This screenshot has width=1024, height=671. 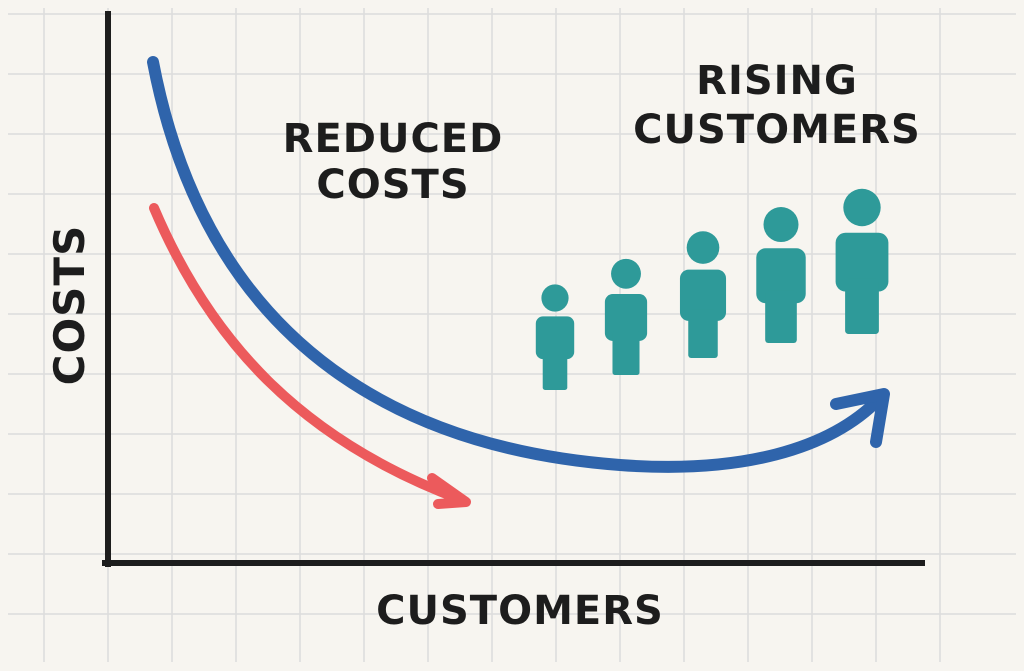 I want to click on y-axis-label: COSTS, so click(x=69, y=305).